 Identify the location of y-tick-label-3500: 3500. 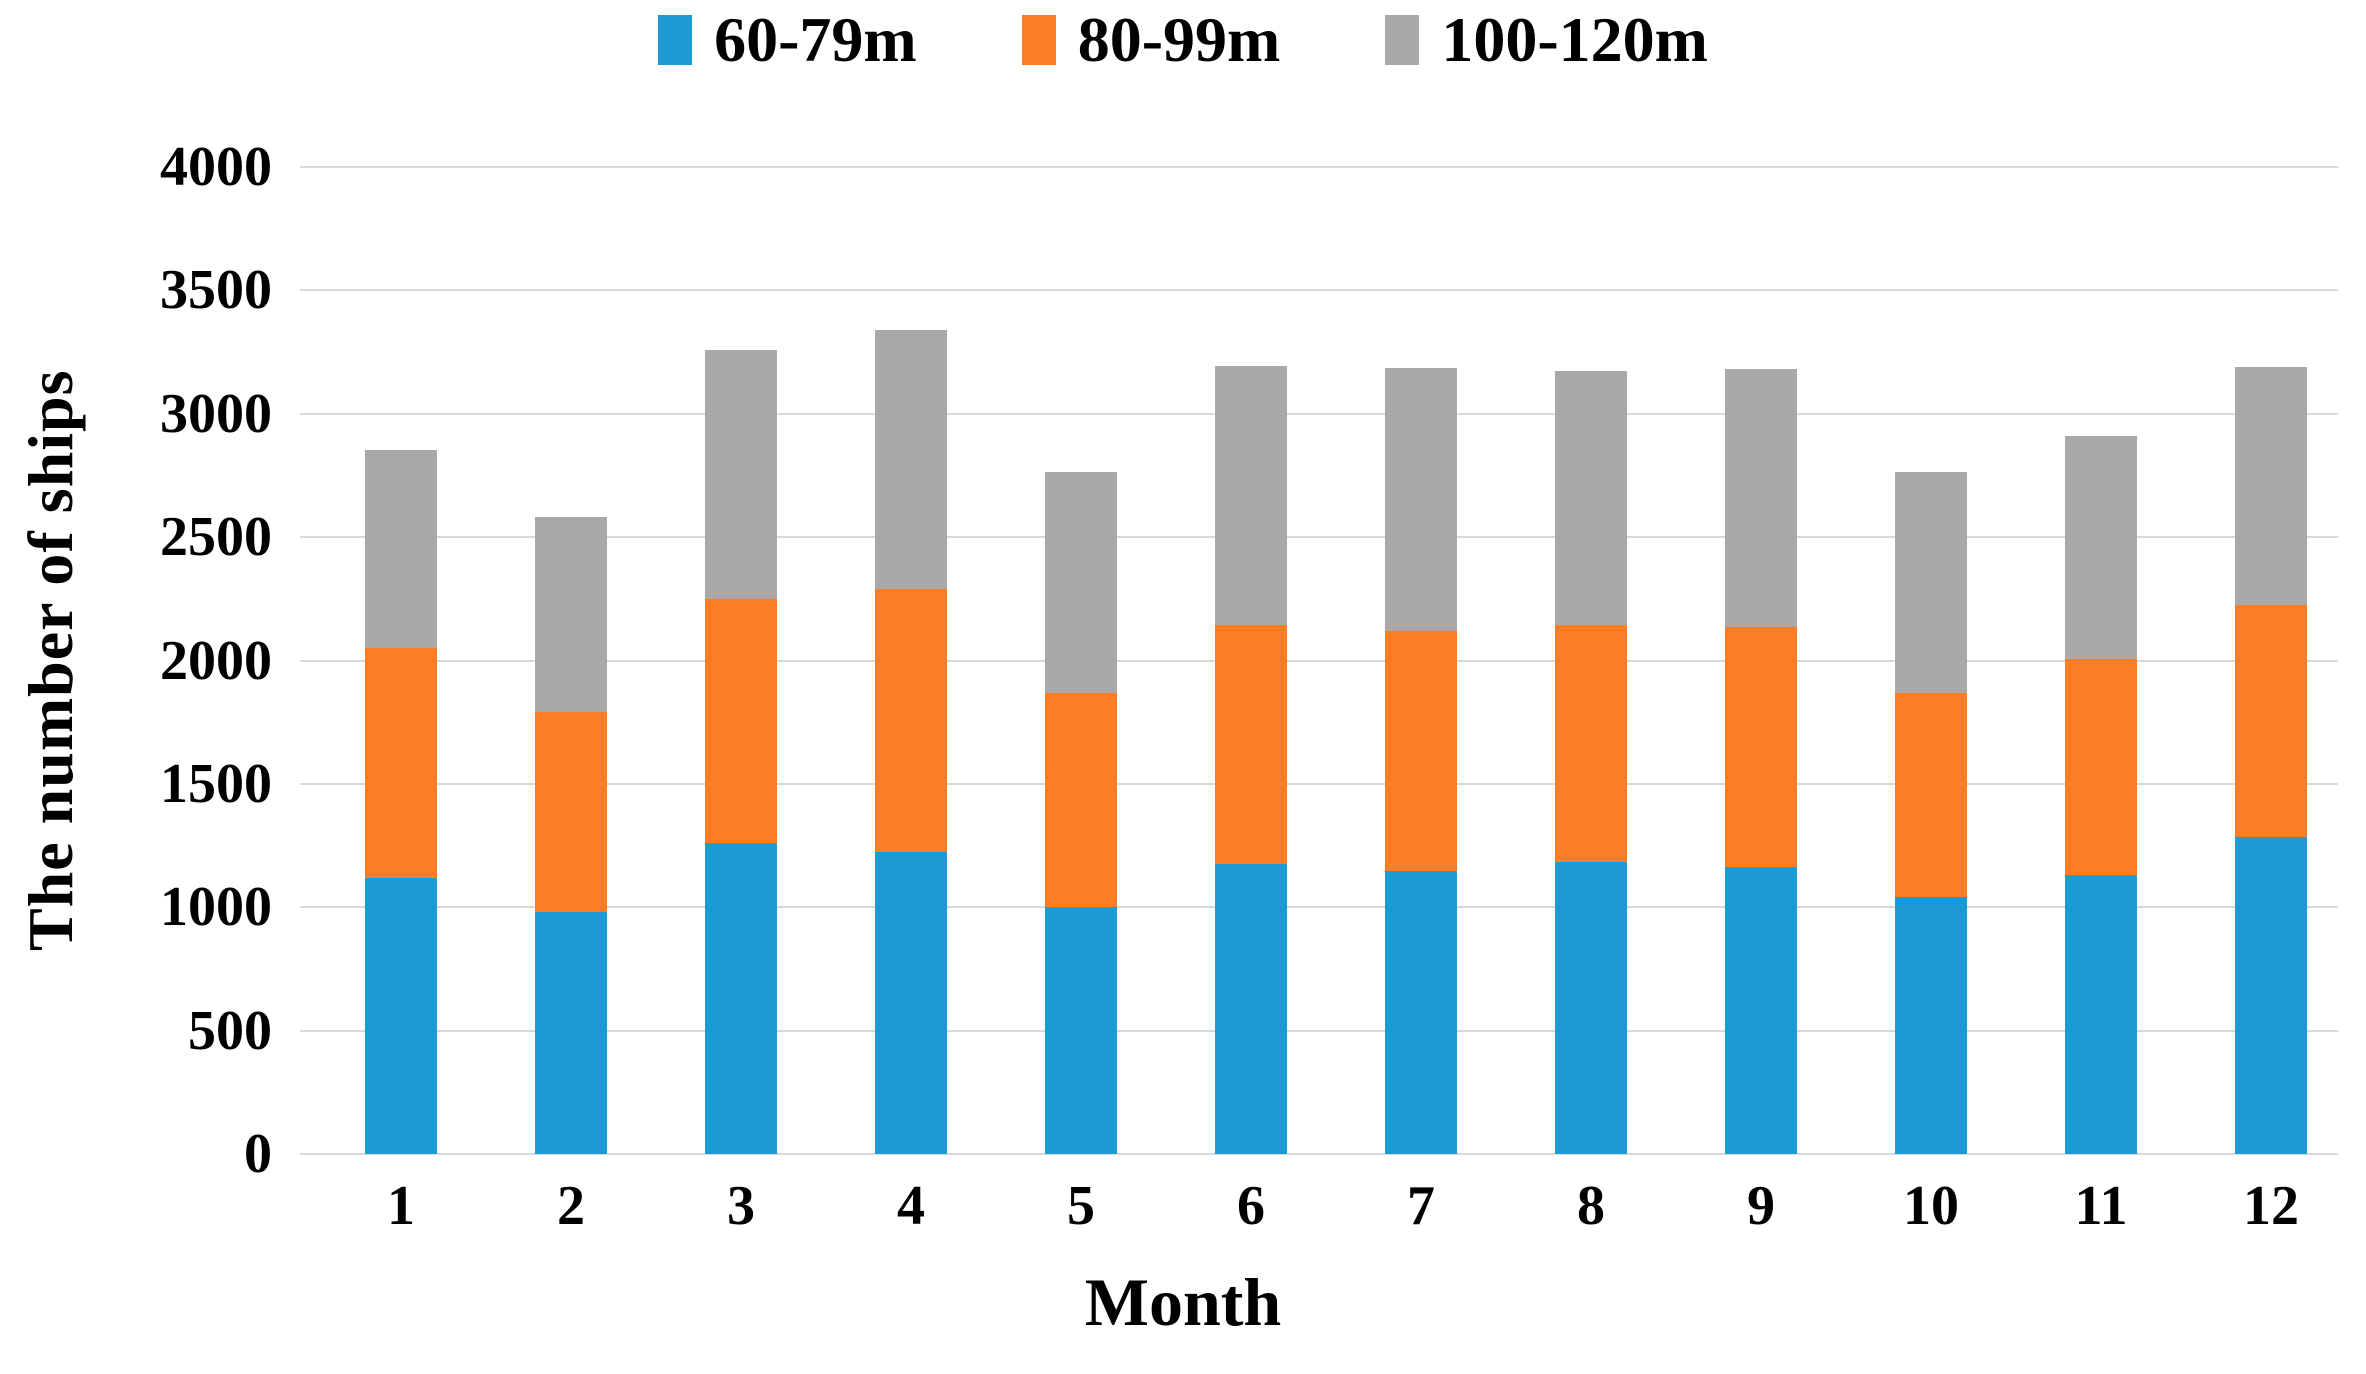
(216, 290).